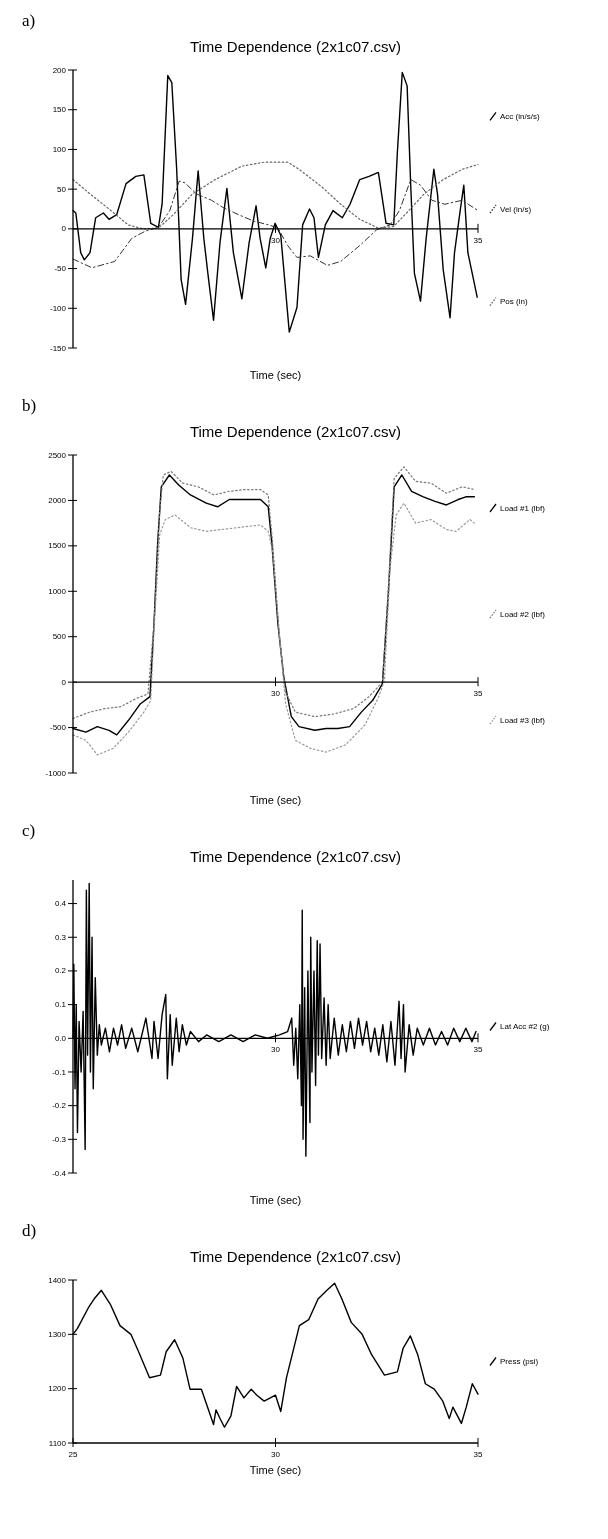  I want to click on legend-label: Vel (in/s), so click(516, 209).